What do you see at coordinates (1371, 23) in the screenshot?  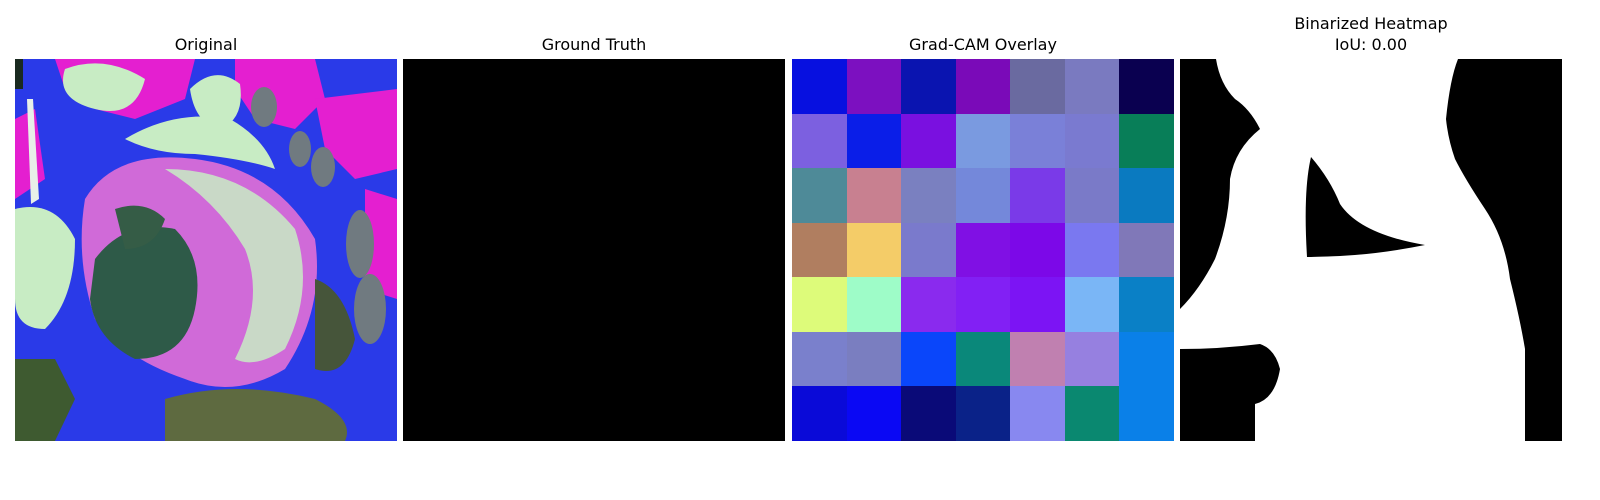 I see `panel-title-binarized: Binarized Heatmap` at bounding box center [1371, 23].